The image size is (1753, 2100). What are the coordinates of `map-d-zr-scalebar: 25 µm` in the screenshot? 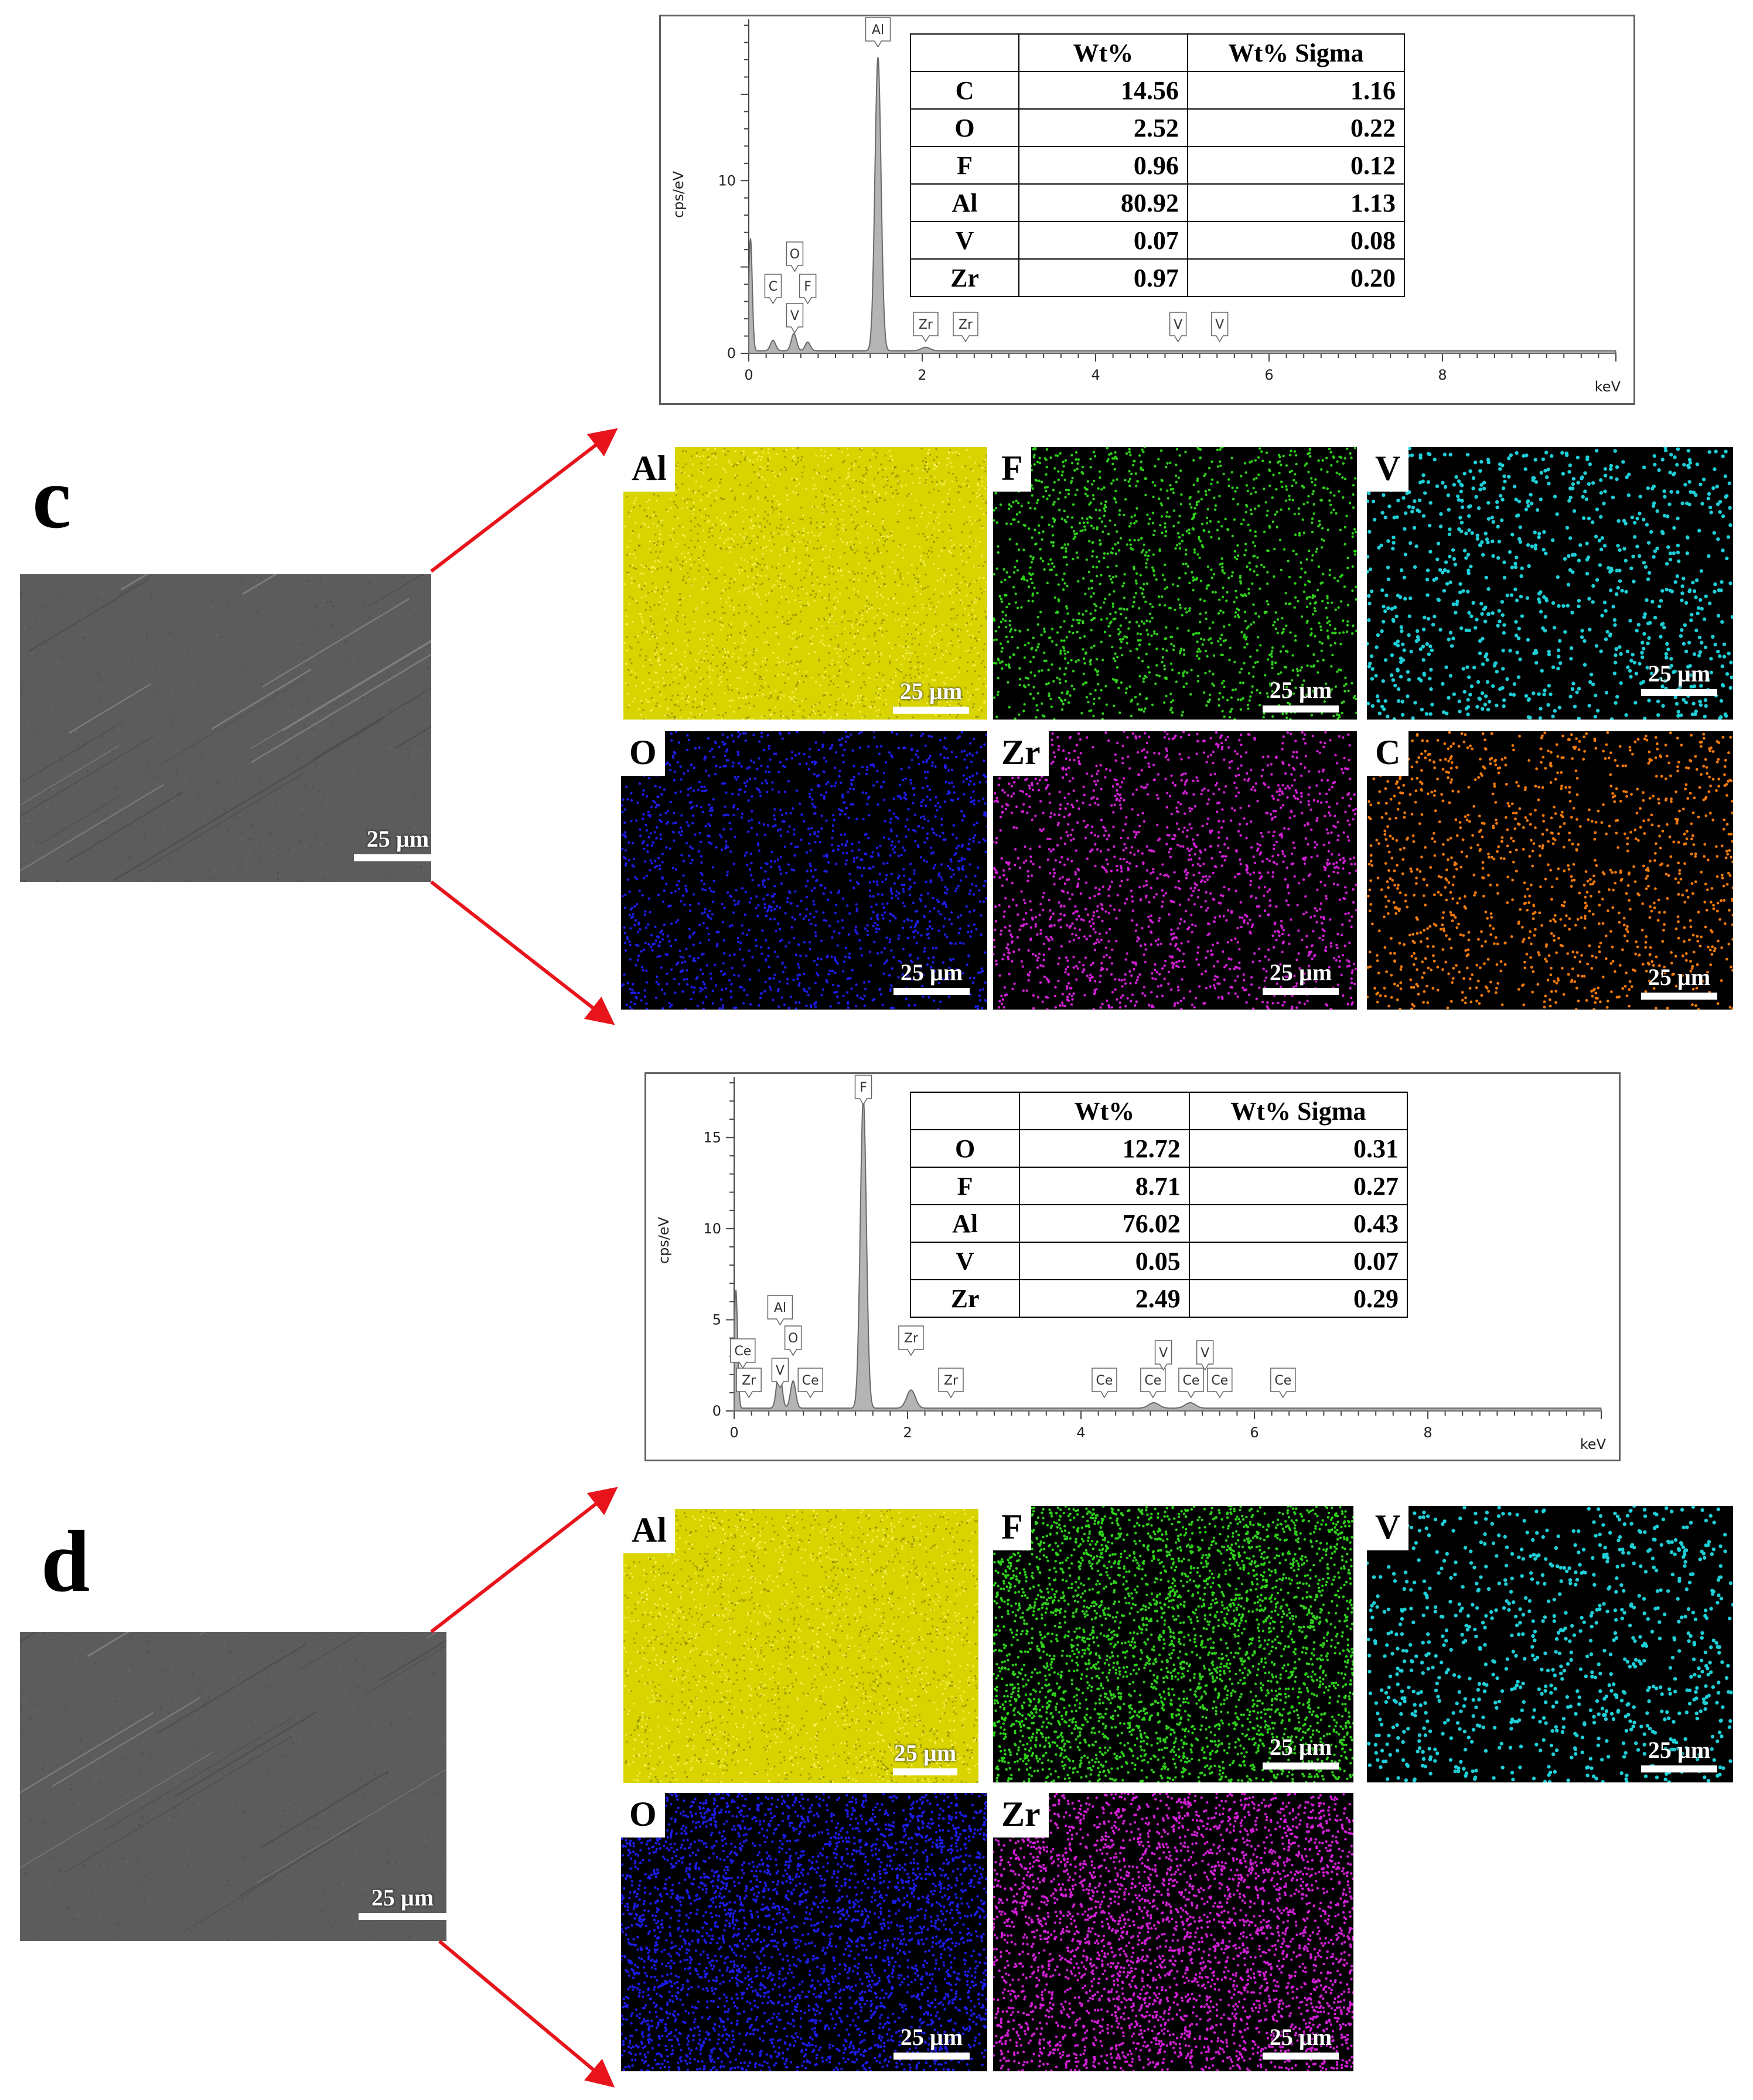 It's located at (1301, 2037).